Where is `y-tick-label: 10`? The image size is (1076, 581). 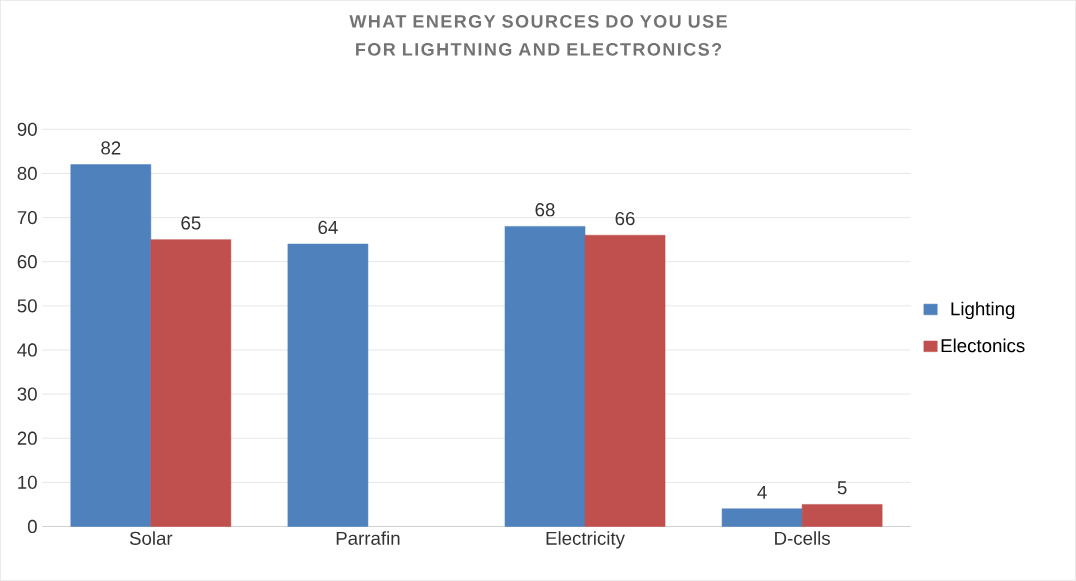 y-tick-label: 10 is located at coordinates (27, 482).